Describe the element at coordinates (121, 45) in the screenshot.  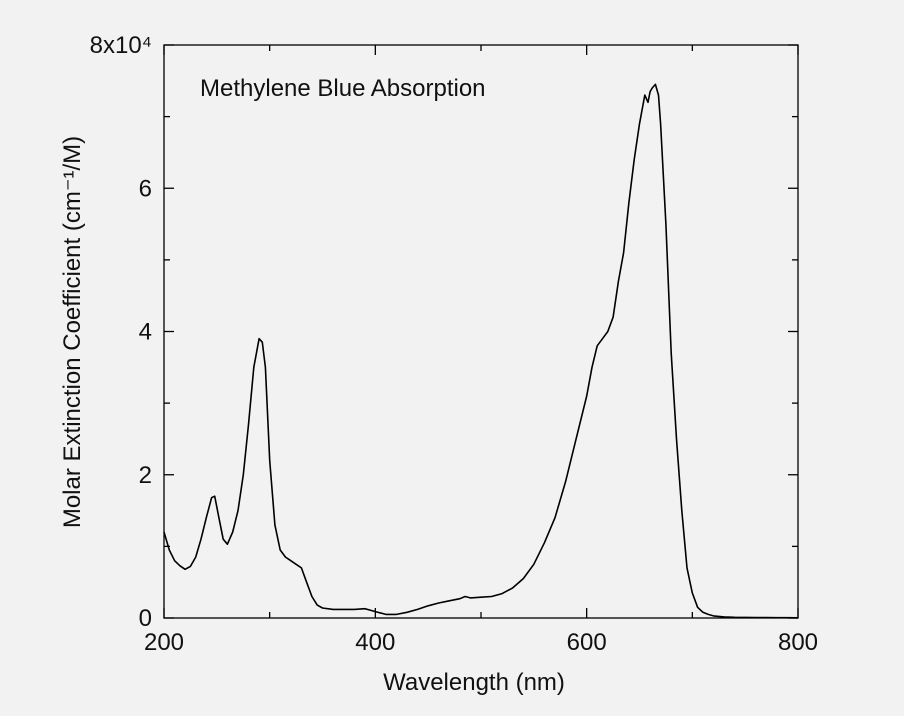
I see `y-tick-label: 8x10⁴` at that location.